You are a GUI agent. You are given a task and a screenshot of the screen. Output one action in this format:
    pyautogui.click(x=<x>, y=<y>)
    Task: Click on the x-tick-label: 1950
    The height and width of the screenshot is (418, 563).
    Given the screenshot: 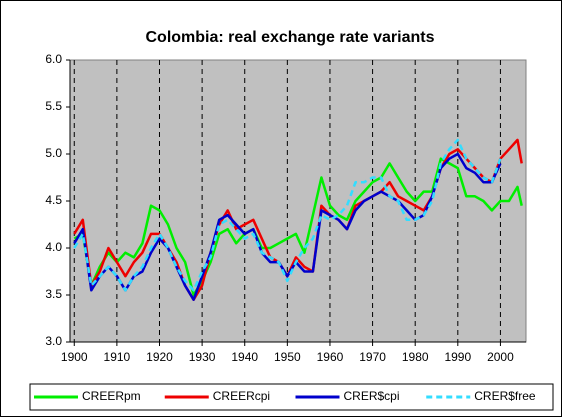 What is the action you would take?
    pyautogui.click(x=287, y=357)
    